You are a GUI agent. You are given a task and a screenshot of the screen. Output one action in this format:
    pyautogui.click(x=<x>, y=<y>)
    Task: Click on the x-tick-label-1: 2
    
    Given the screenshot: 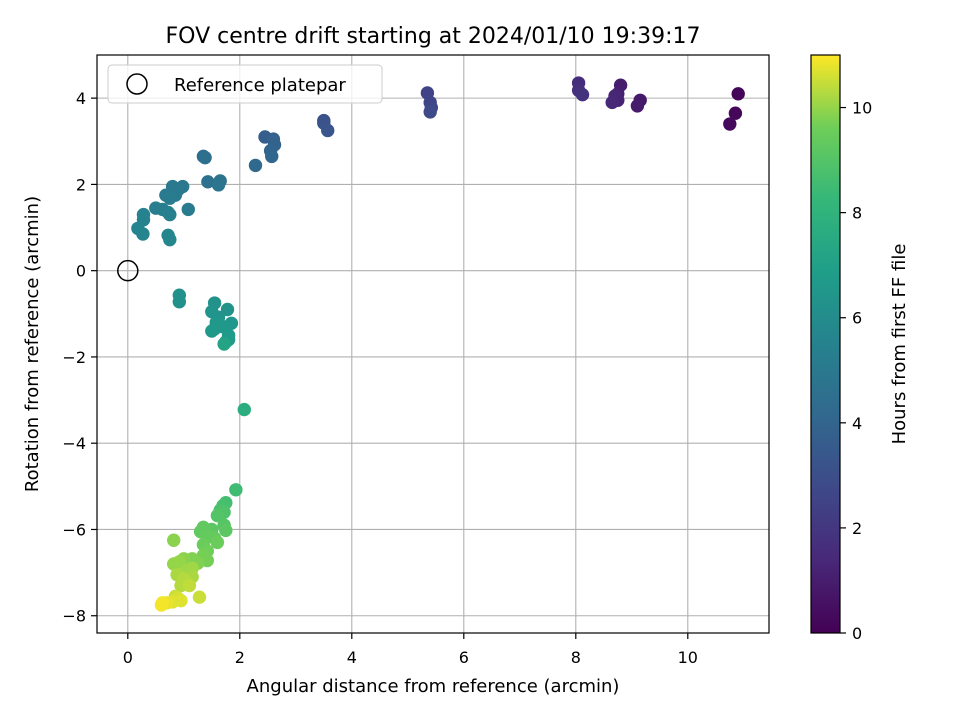 What is the action you would take?
    pyautogui.click(x=240, y=657)
    